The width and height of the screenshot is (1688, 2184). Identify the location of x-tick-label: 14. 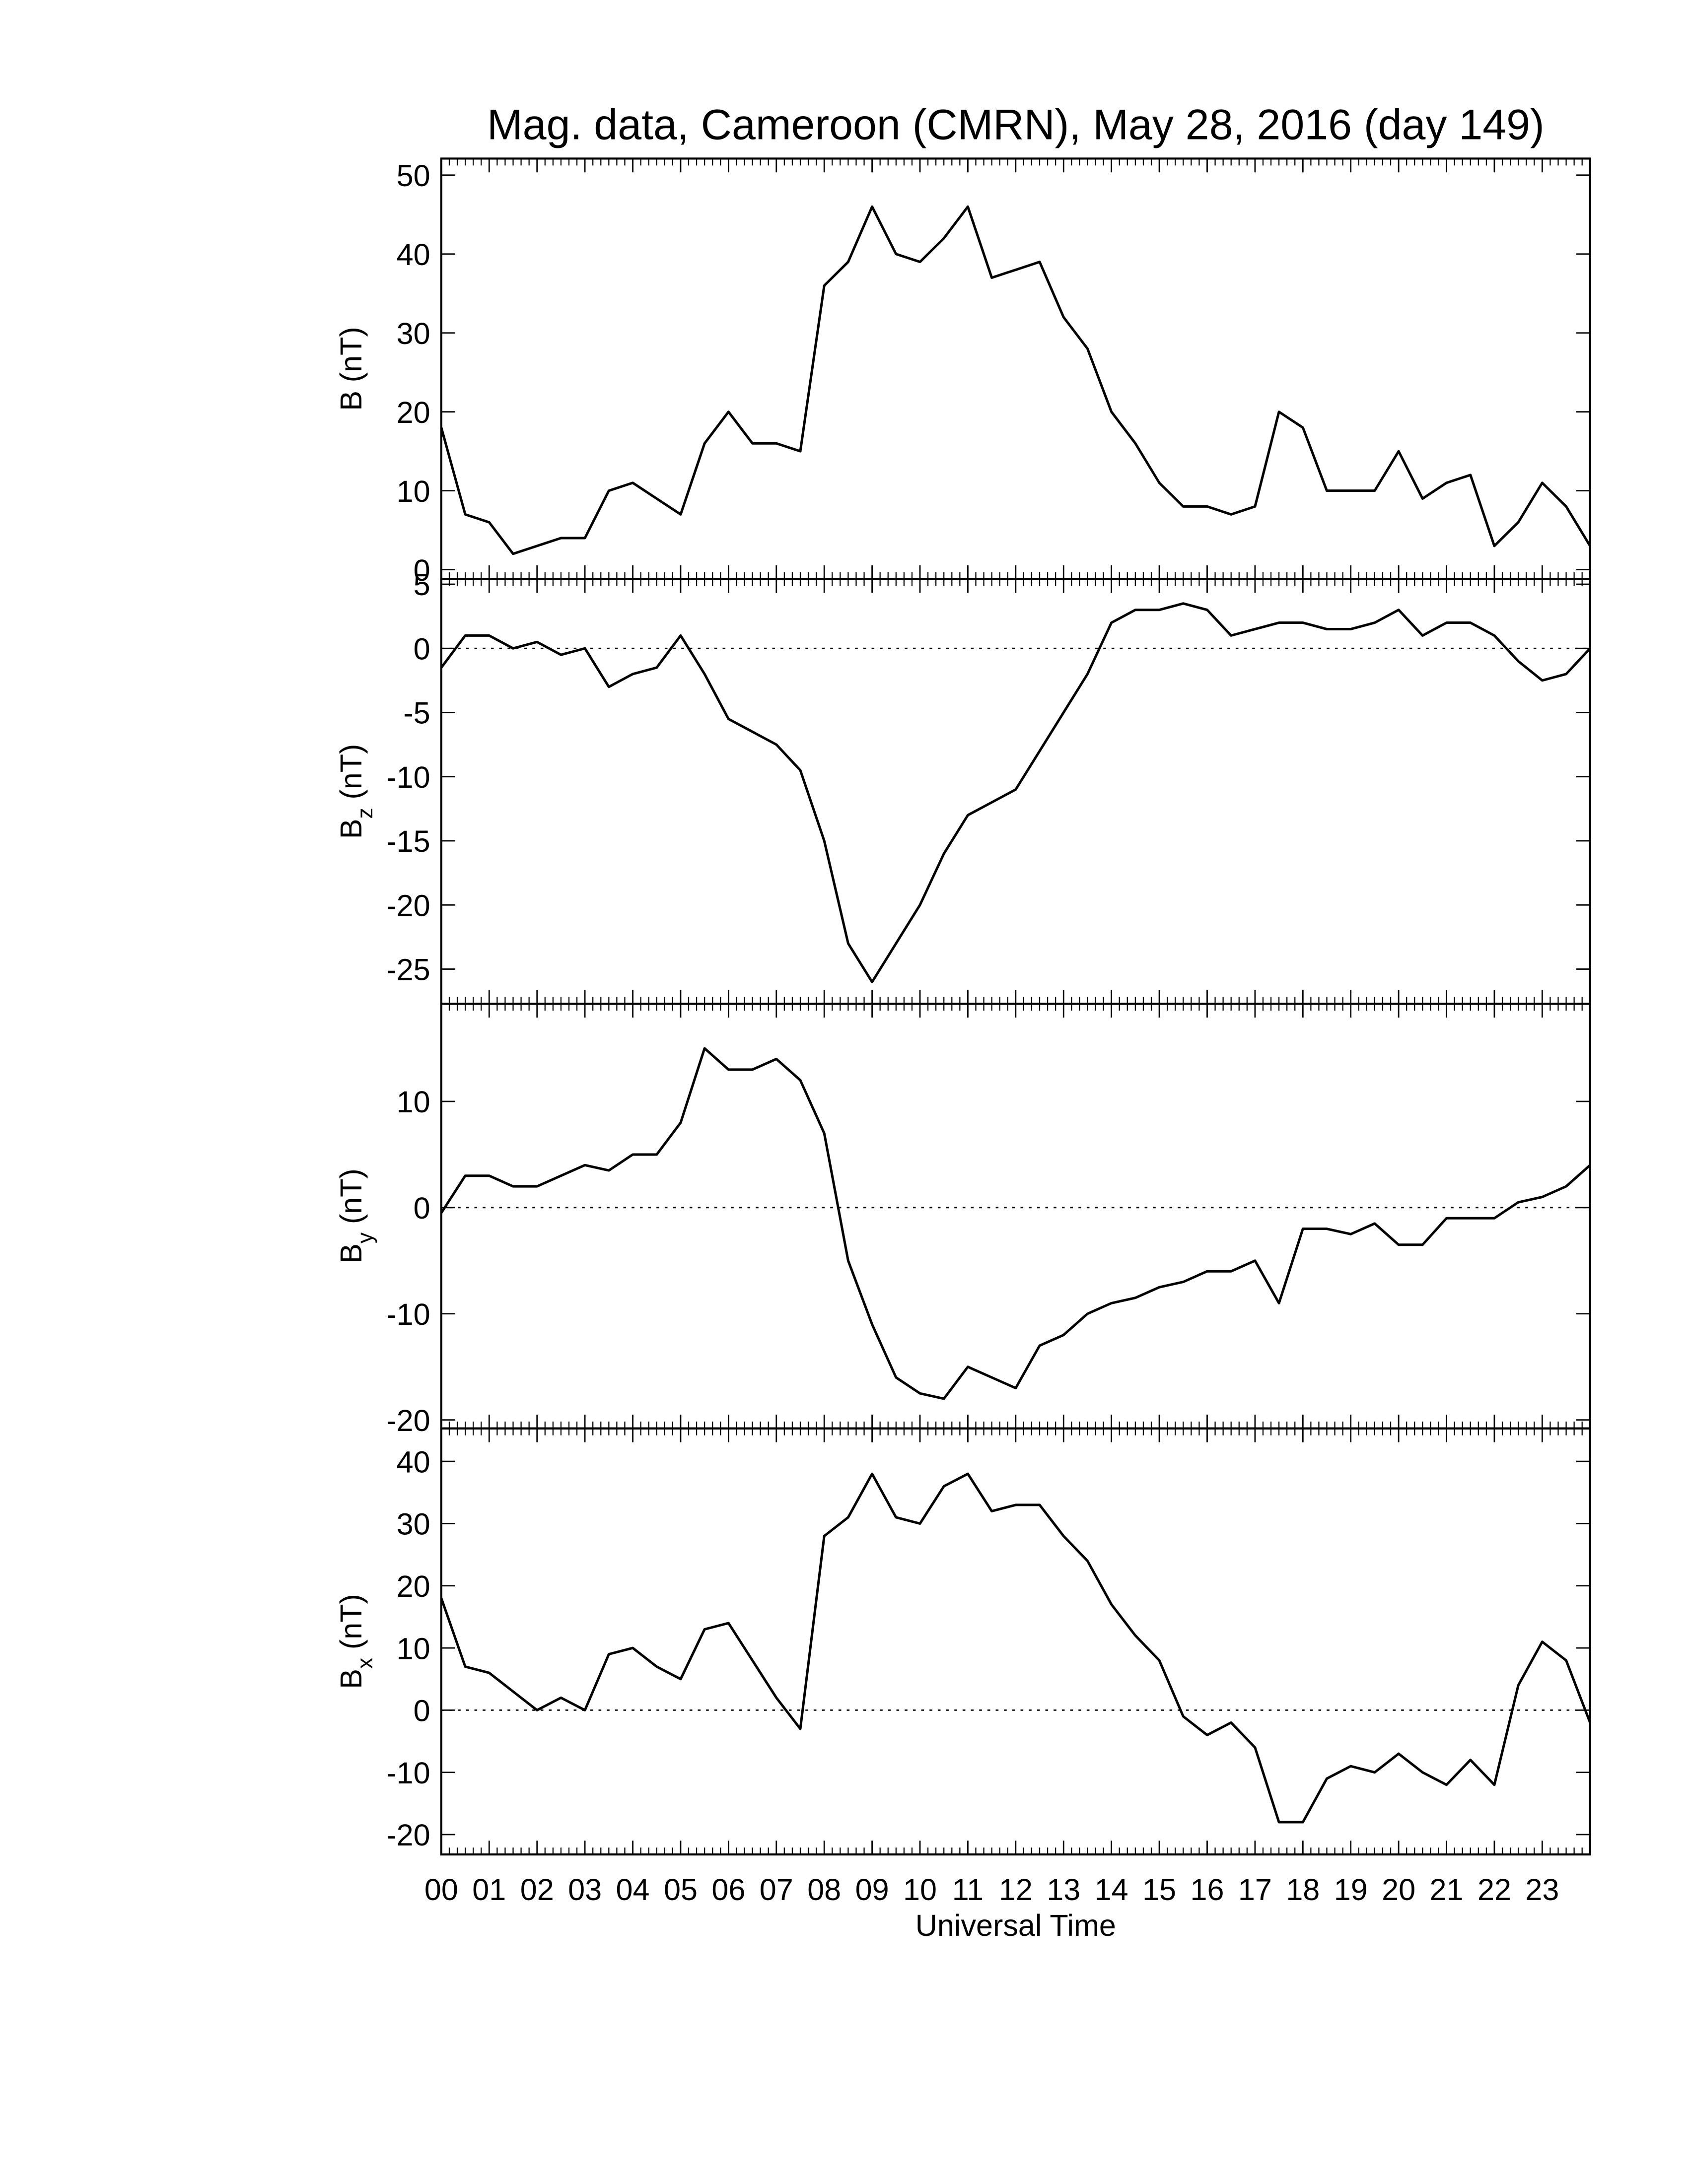
(1111, 1890).